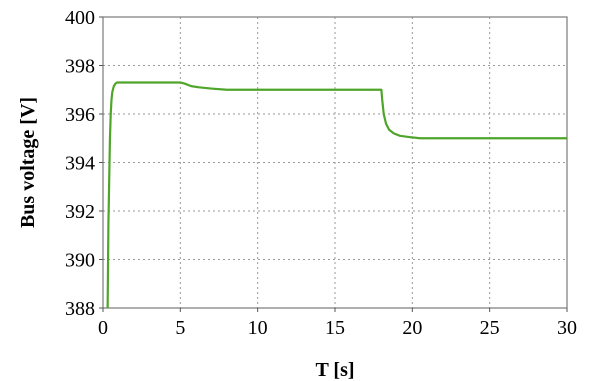 This screenshot has height=381, width=600. Describe the element at coordinates (412, 328) in the screenshot. I see `x-tick-label: 20` at that location.